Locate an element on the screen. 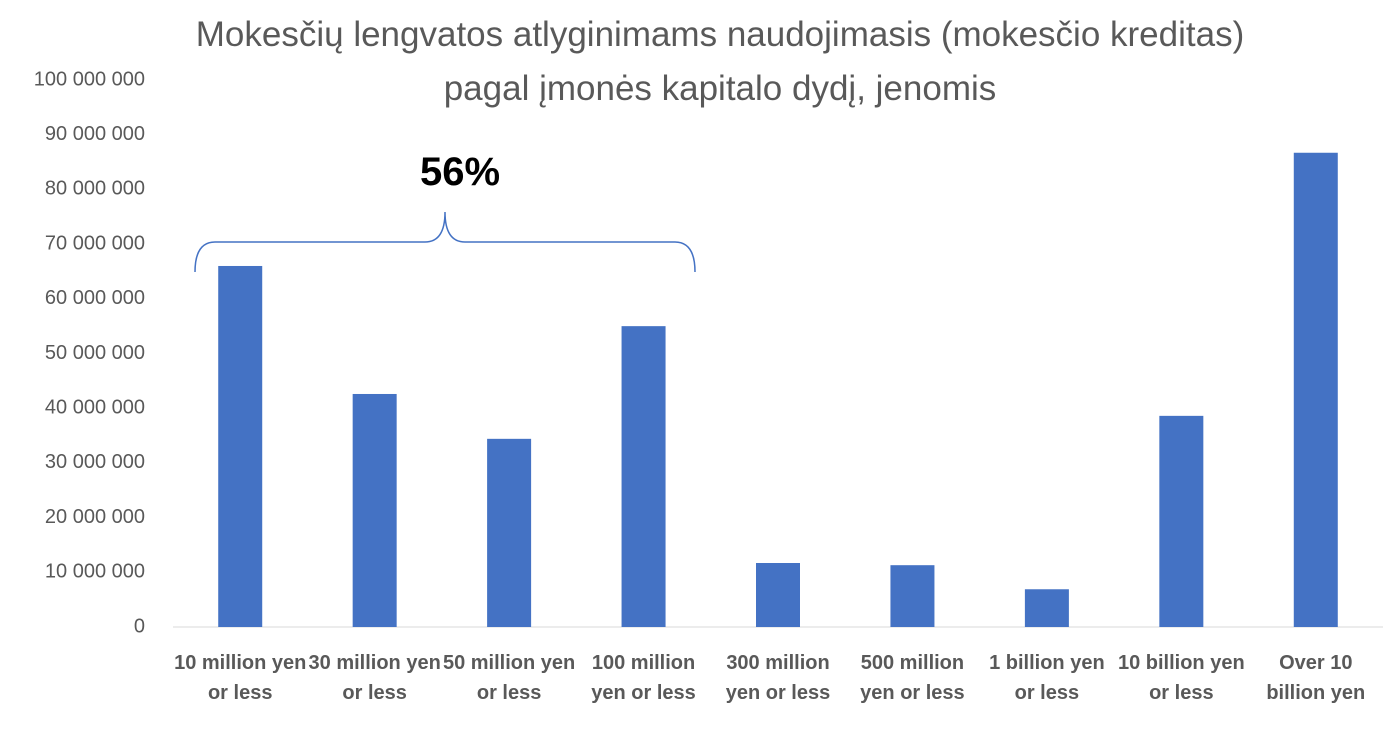 The width and height of the screenshot is (1383, 748). y-tick-label: 0 is located at coordinates (139, 626).